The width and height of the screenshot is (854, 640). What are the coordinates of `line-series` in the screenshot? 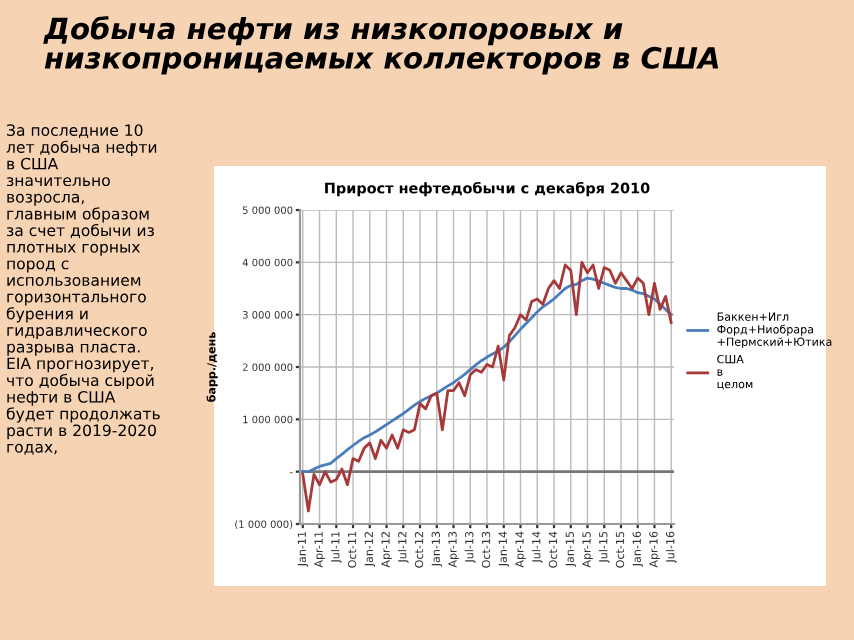 It's located at (487, 375).